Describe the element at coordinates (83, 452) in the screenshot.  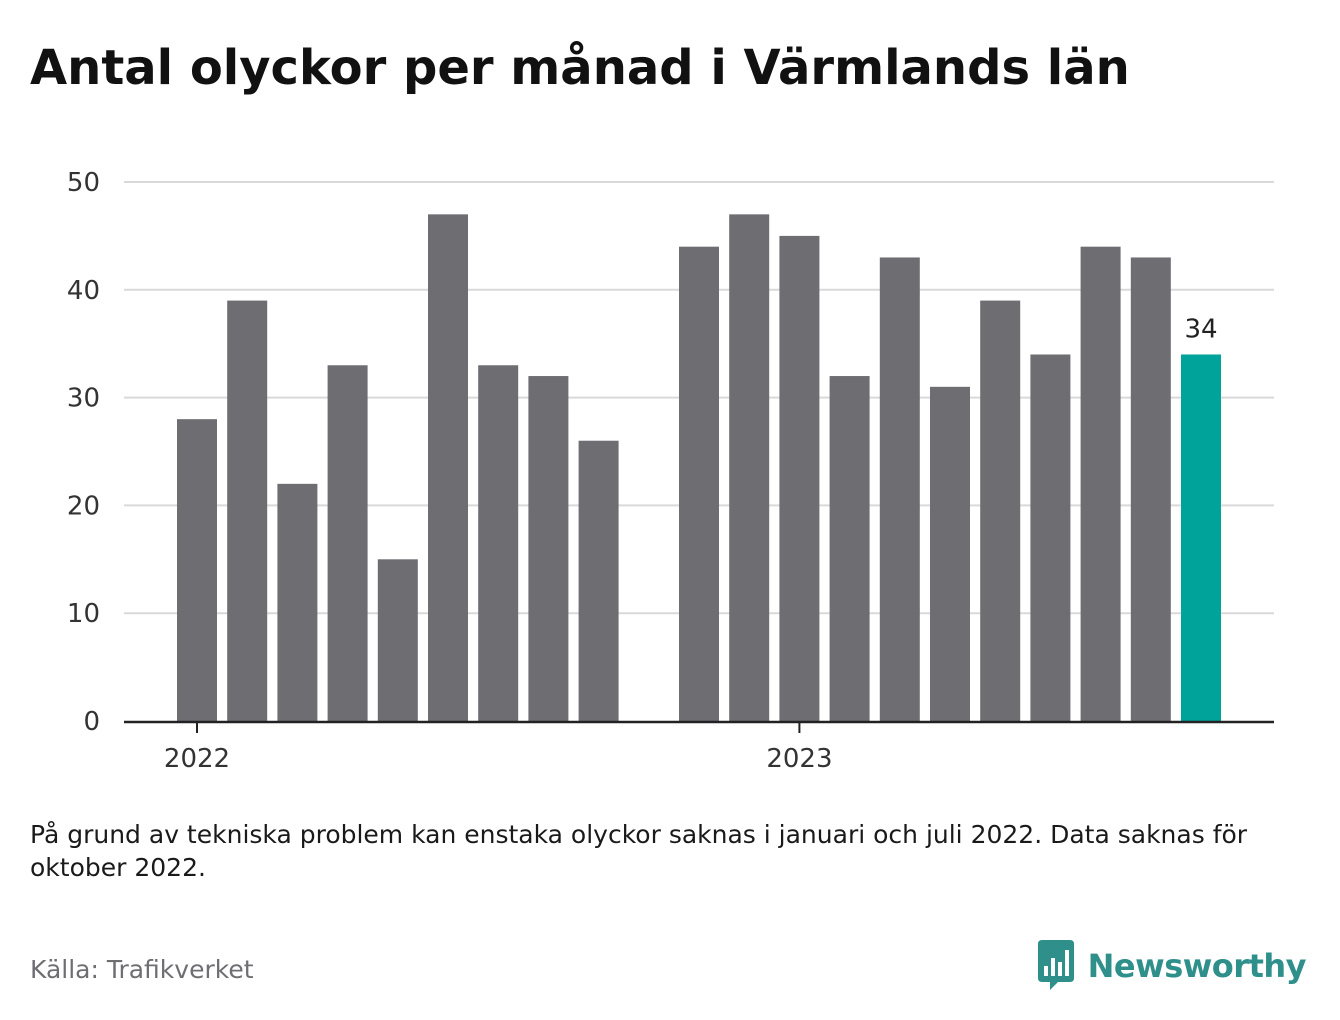
I see `y-axis-ticks: 0 10 20 30 40 50` at that location.